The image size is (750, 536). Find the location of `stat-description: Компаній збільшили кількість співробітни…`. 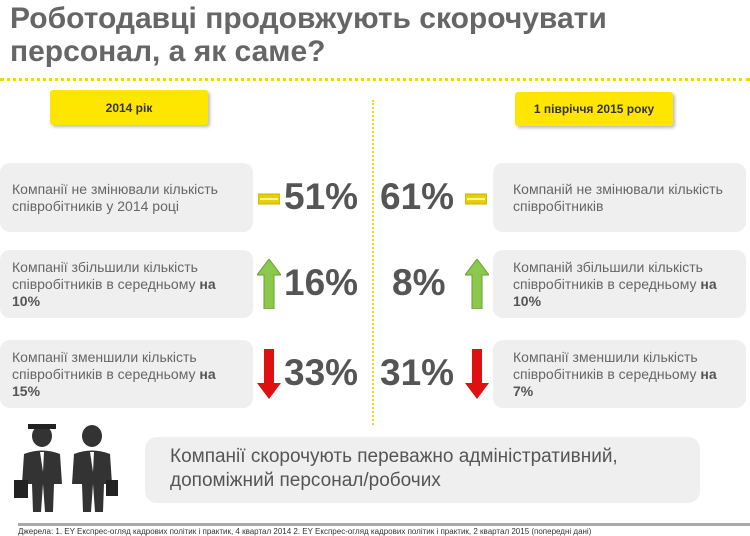

stat-description: Компаній збільшили кількість співробітни… is located at coordinates (608, 275).